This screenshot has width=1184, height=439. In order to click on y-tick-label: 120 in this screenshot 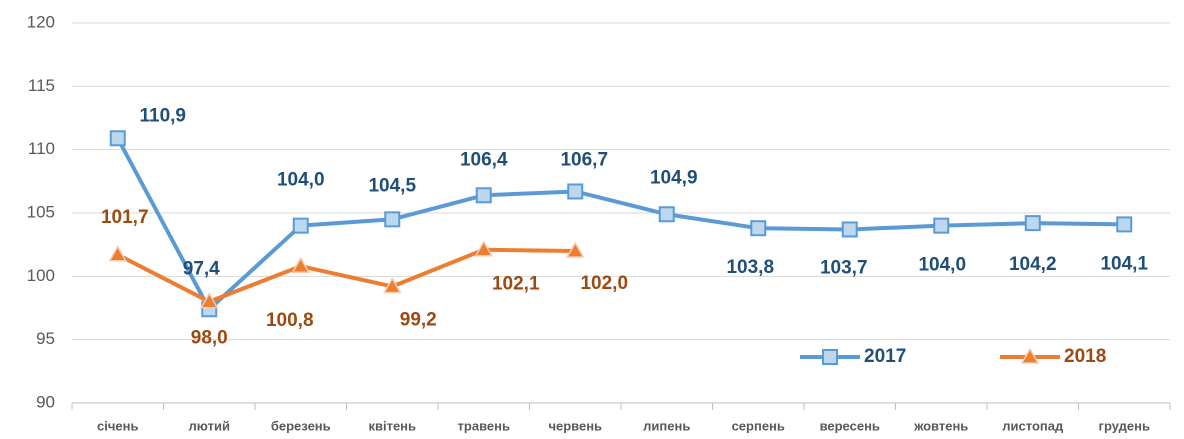, I will do `click(41, 21)`.